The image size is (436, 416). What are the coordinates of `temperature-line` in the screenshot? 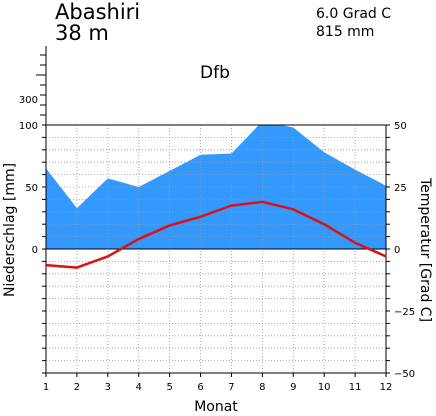 It's located at (216, 234).